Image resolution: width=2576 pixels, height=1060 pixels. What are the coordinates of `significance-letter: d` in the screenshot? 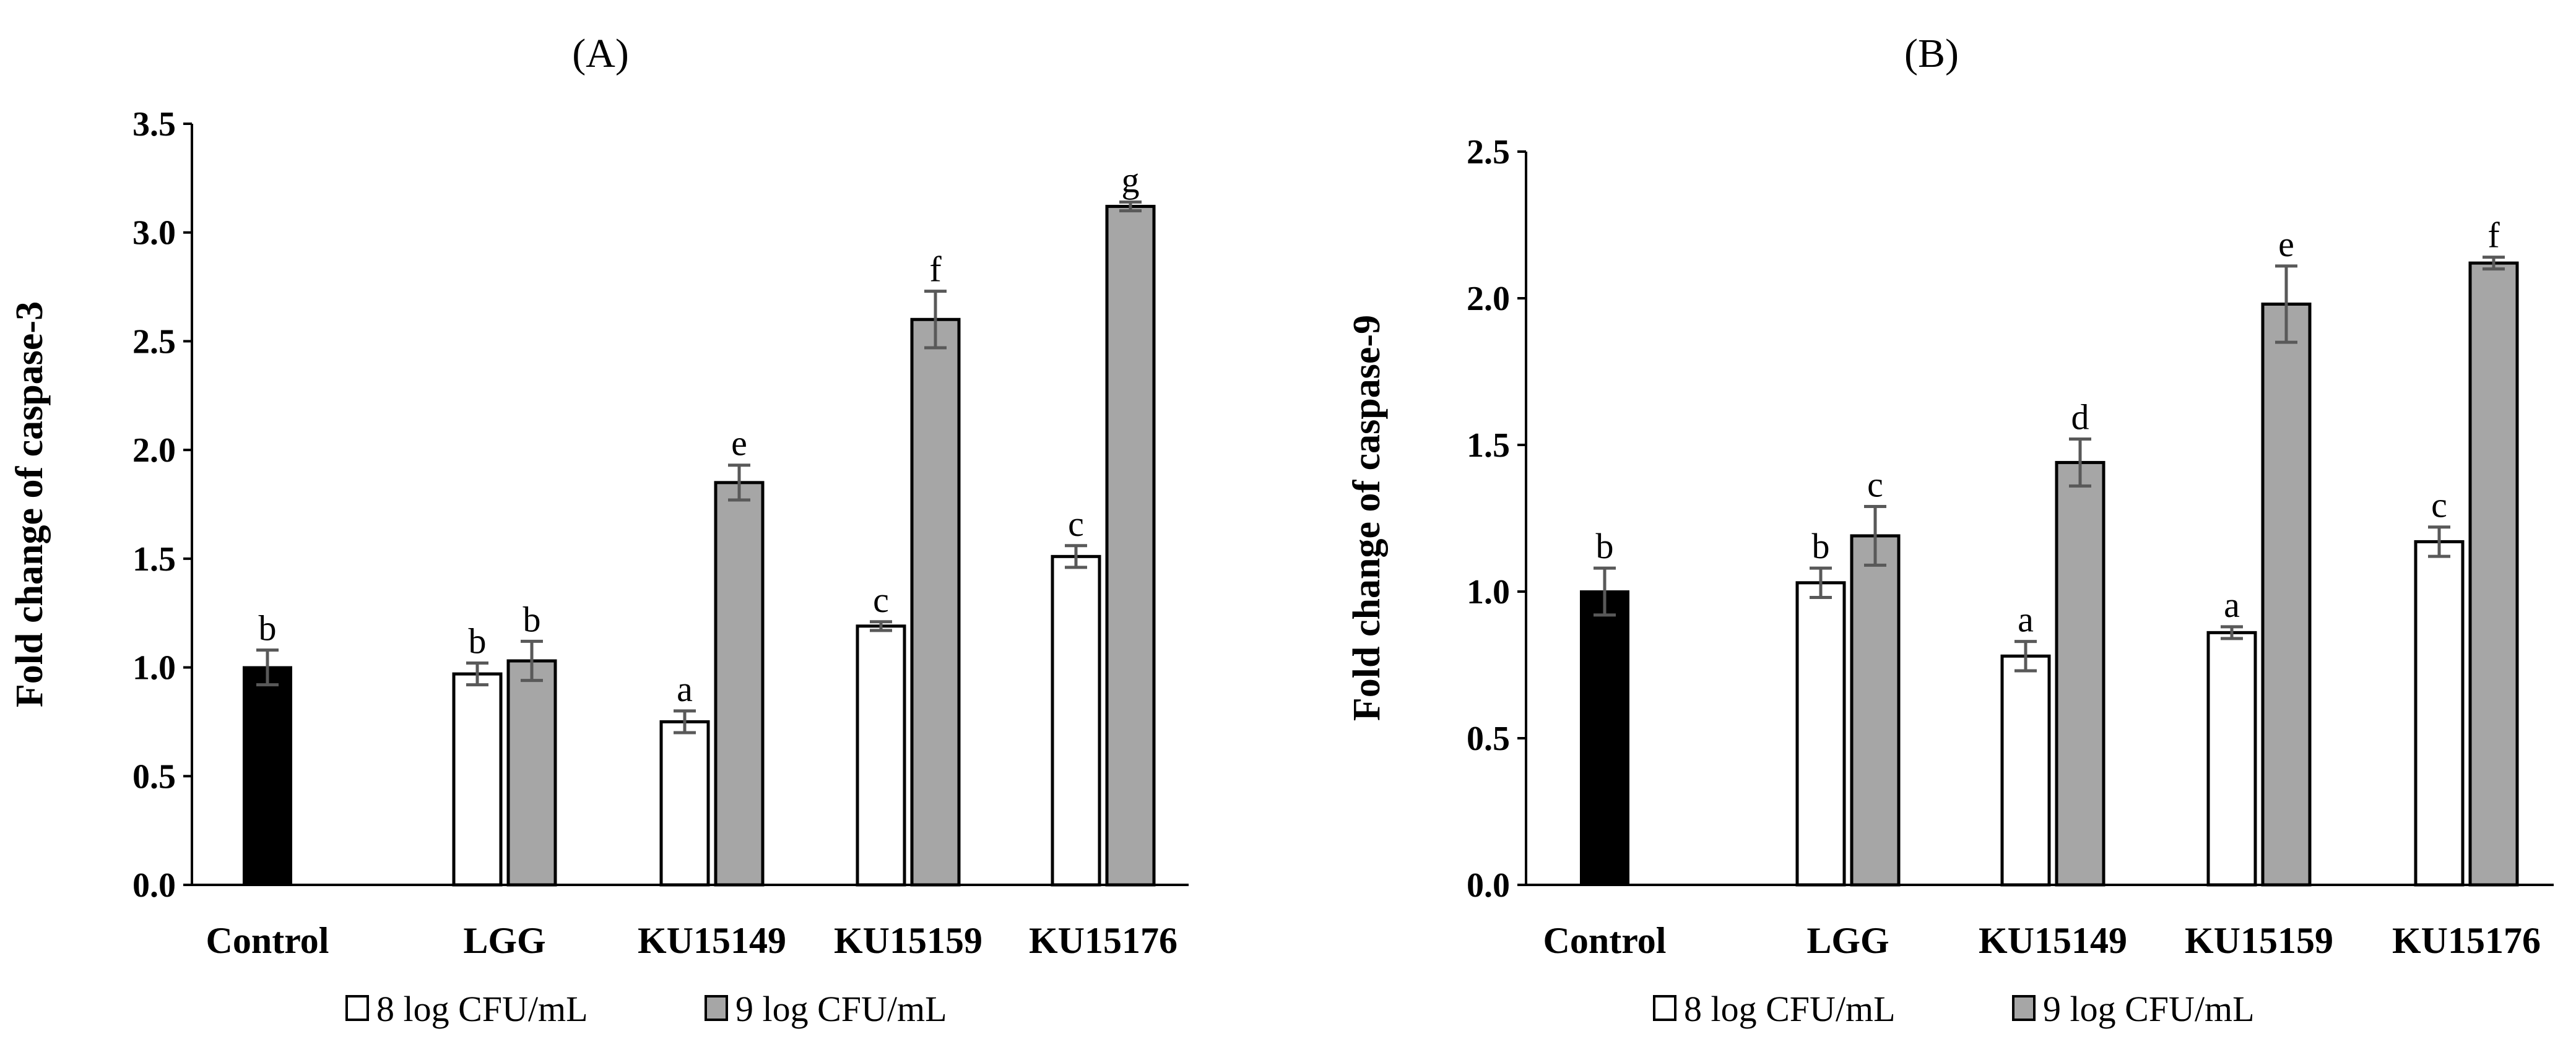 It's located at (2080, 417).